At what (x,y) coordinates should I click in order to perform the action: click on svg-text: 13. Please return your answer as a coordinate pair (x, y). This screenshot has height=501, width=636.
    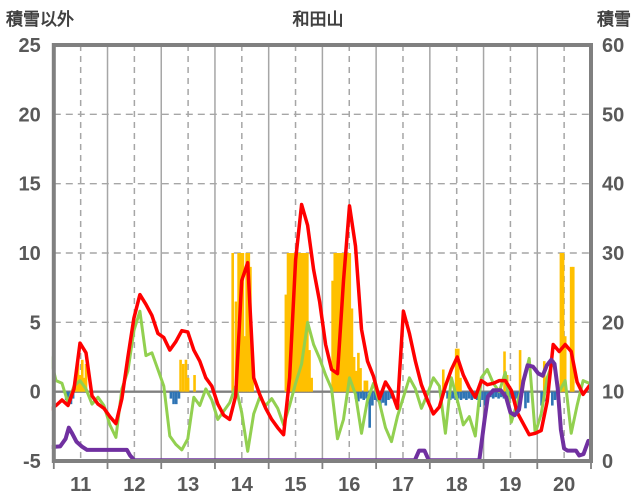
    Looking at the image, I should click on (188, 485).